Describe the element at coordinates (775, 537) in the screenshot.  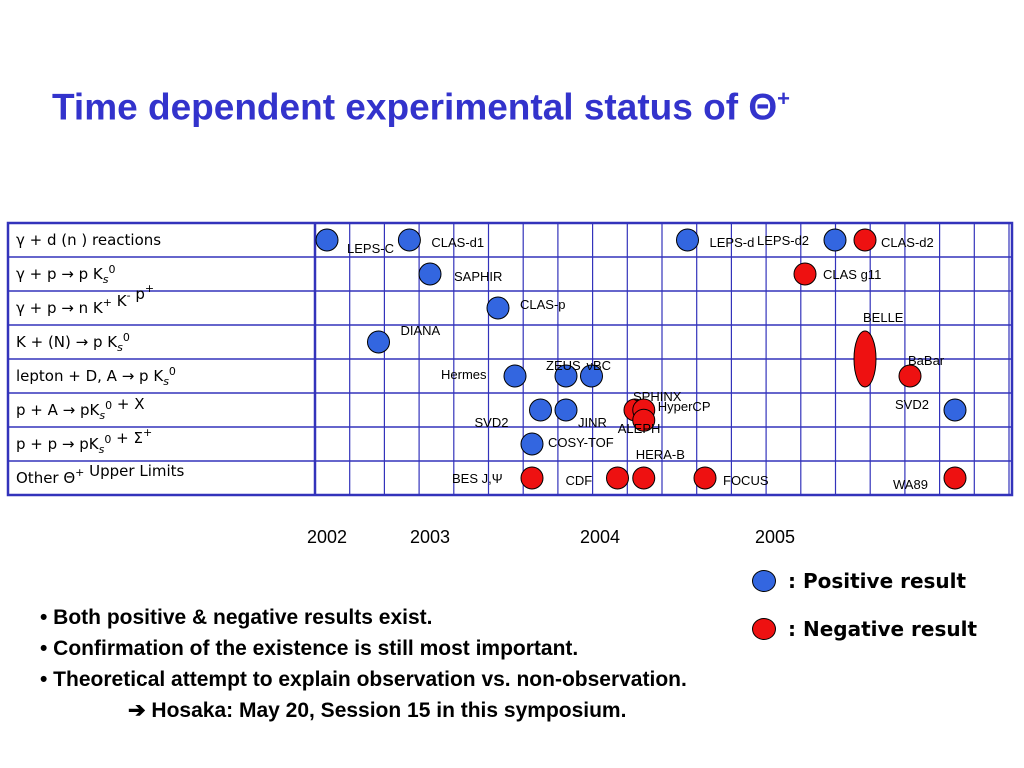
I see `year-tick-label: 2005` at that location.